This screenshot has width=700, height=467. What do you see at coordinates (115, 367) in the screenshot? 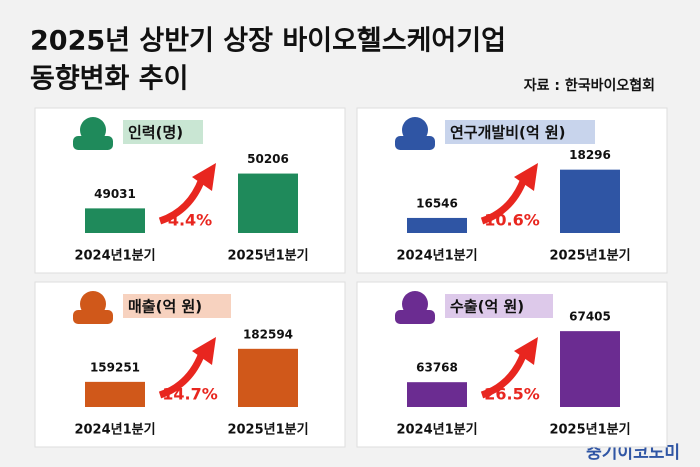
I see `value-label: 159251` at bounding box center [115, 367].